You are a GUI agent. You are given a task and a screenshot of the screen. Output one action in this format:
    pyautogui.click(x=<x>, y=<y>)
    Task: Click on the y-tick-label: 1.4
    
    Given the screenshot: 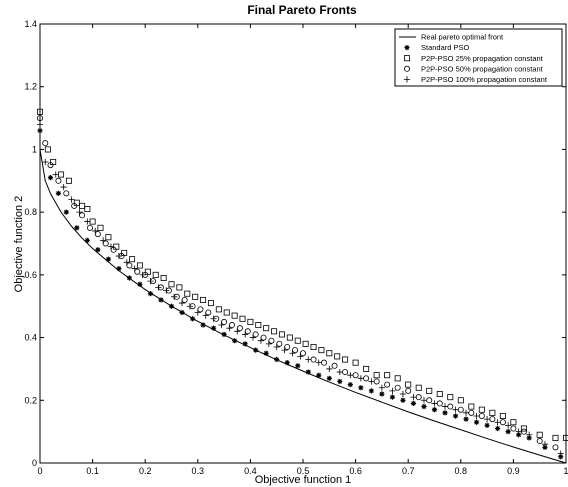 What is the action you would take?
    pyautogui.click(x=30, y=24)
    